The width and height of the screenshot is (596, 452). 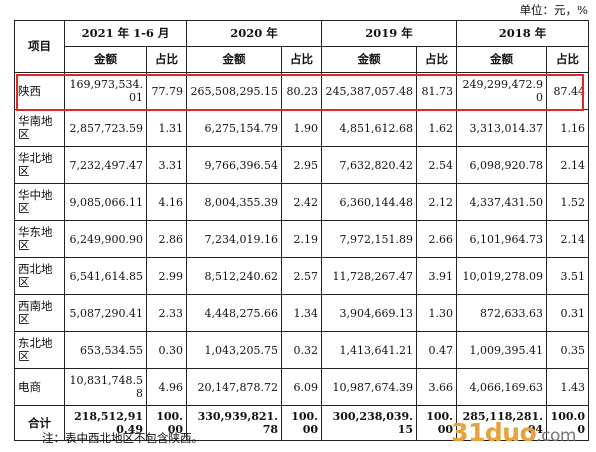 I want to click on ratio-cell: 2.57, so click(x=301, y=276).